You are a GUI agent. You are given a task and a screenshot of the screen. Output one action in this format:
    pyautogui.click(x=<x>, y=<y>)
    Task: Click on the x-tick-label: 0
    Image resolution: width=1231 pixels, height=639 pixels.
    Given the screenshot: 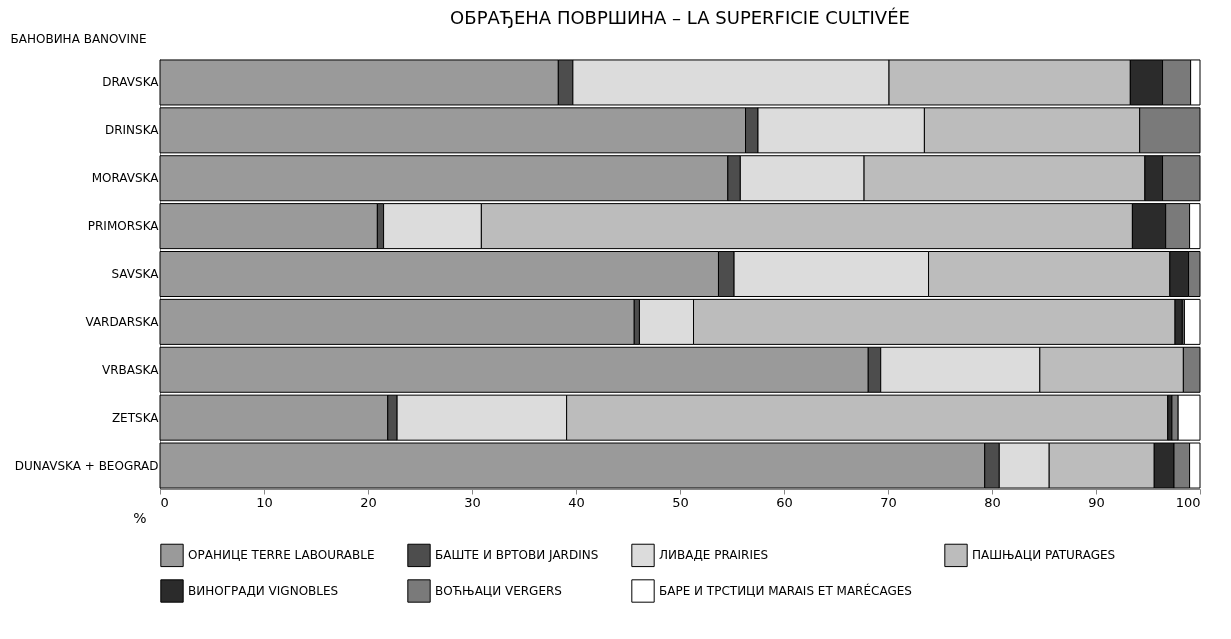 What is the action you would take?
    pyautogui.click(x=164, y=502)
    